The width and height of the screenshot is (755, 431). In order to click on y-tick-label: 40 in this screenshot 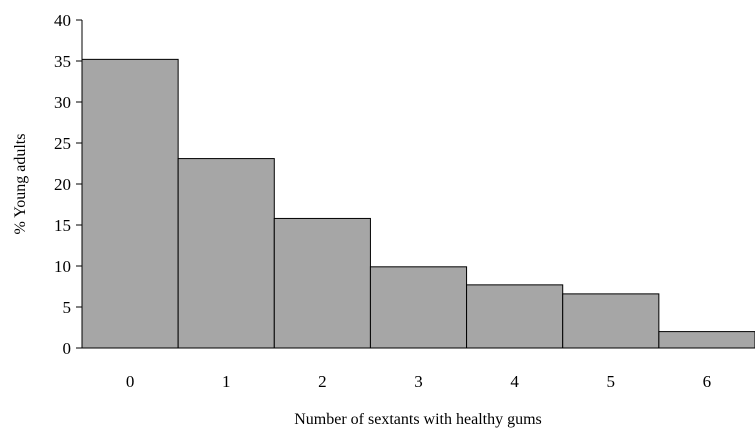, I will do `click(62, 20)`.